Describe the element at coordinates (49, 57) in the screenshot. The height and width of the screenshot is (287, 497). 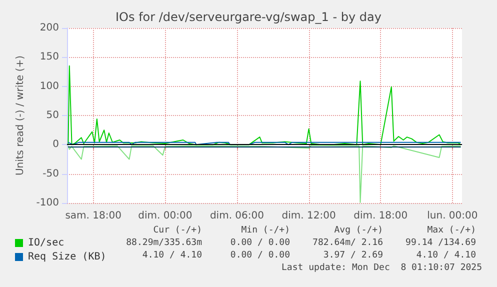
I see `y-tick-label: 150` at that location.